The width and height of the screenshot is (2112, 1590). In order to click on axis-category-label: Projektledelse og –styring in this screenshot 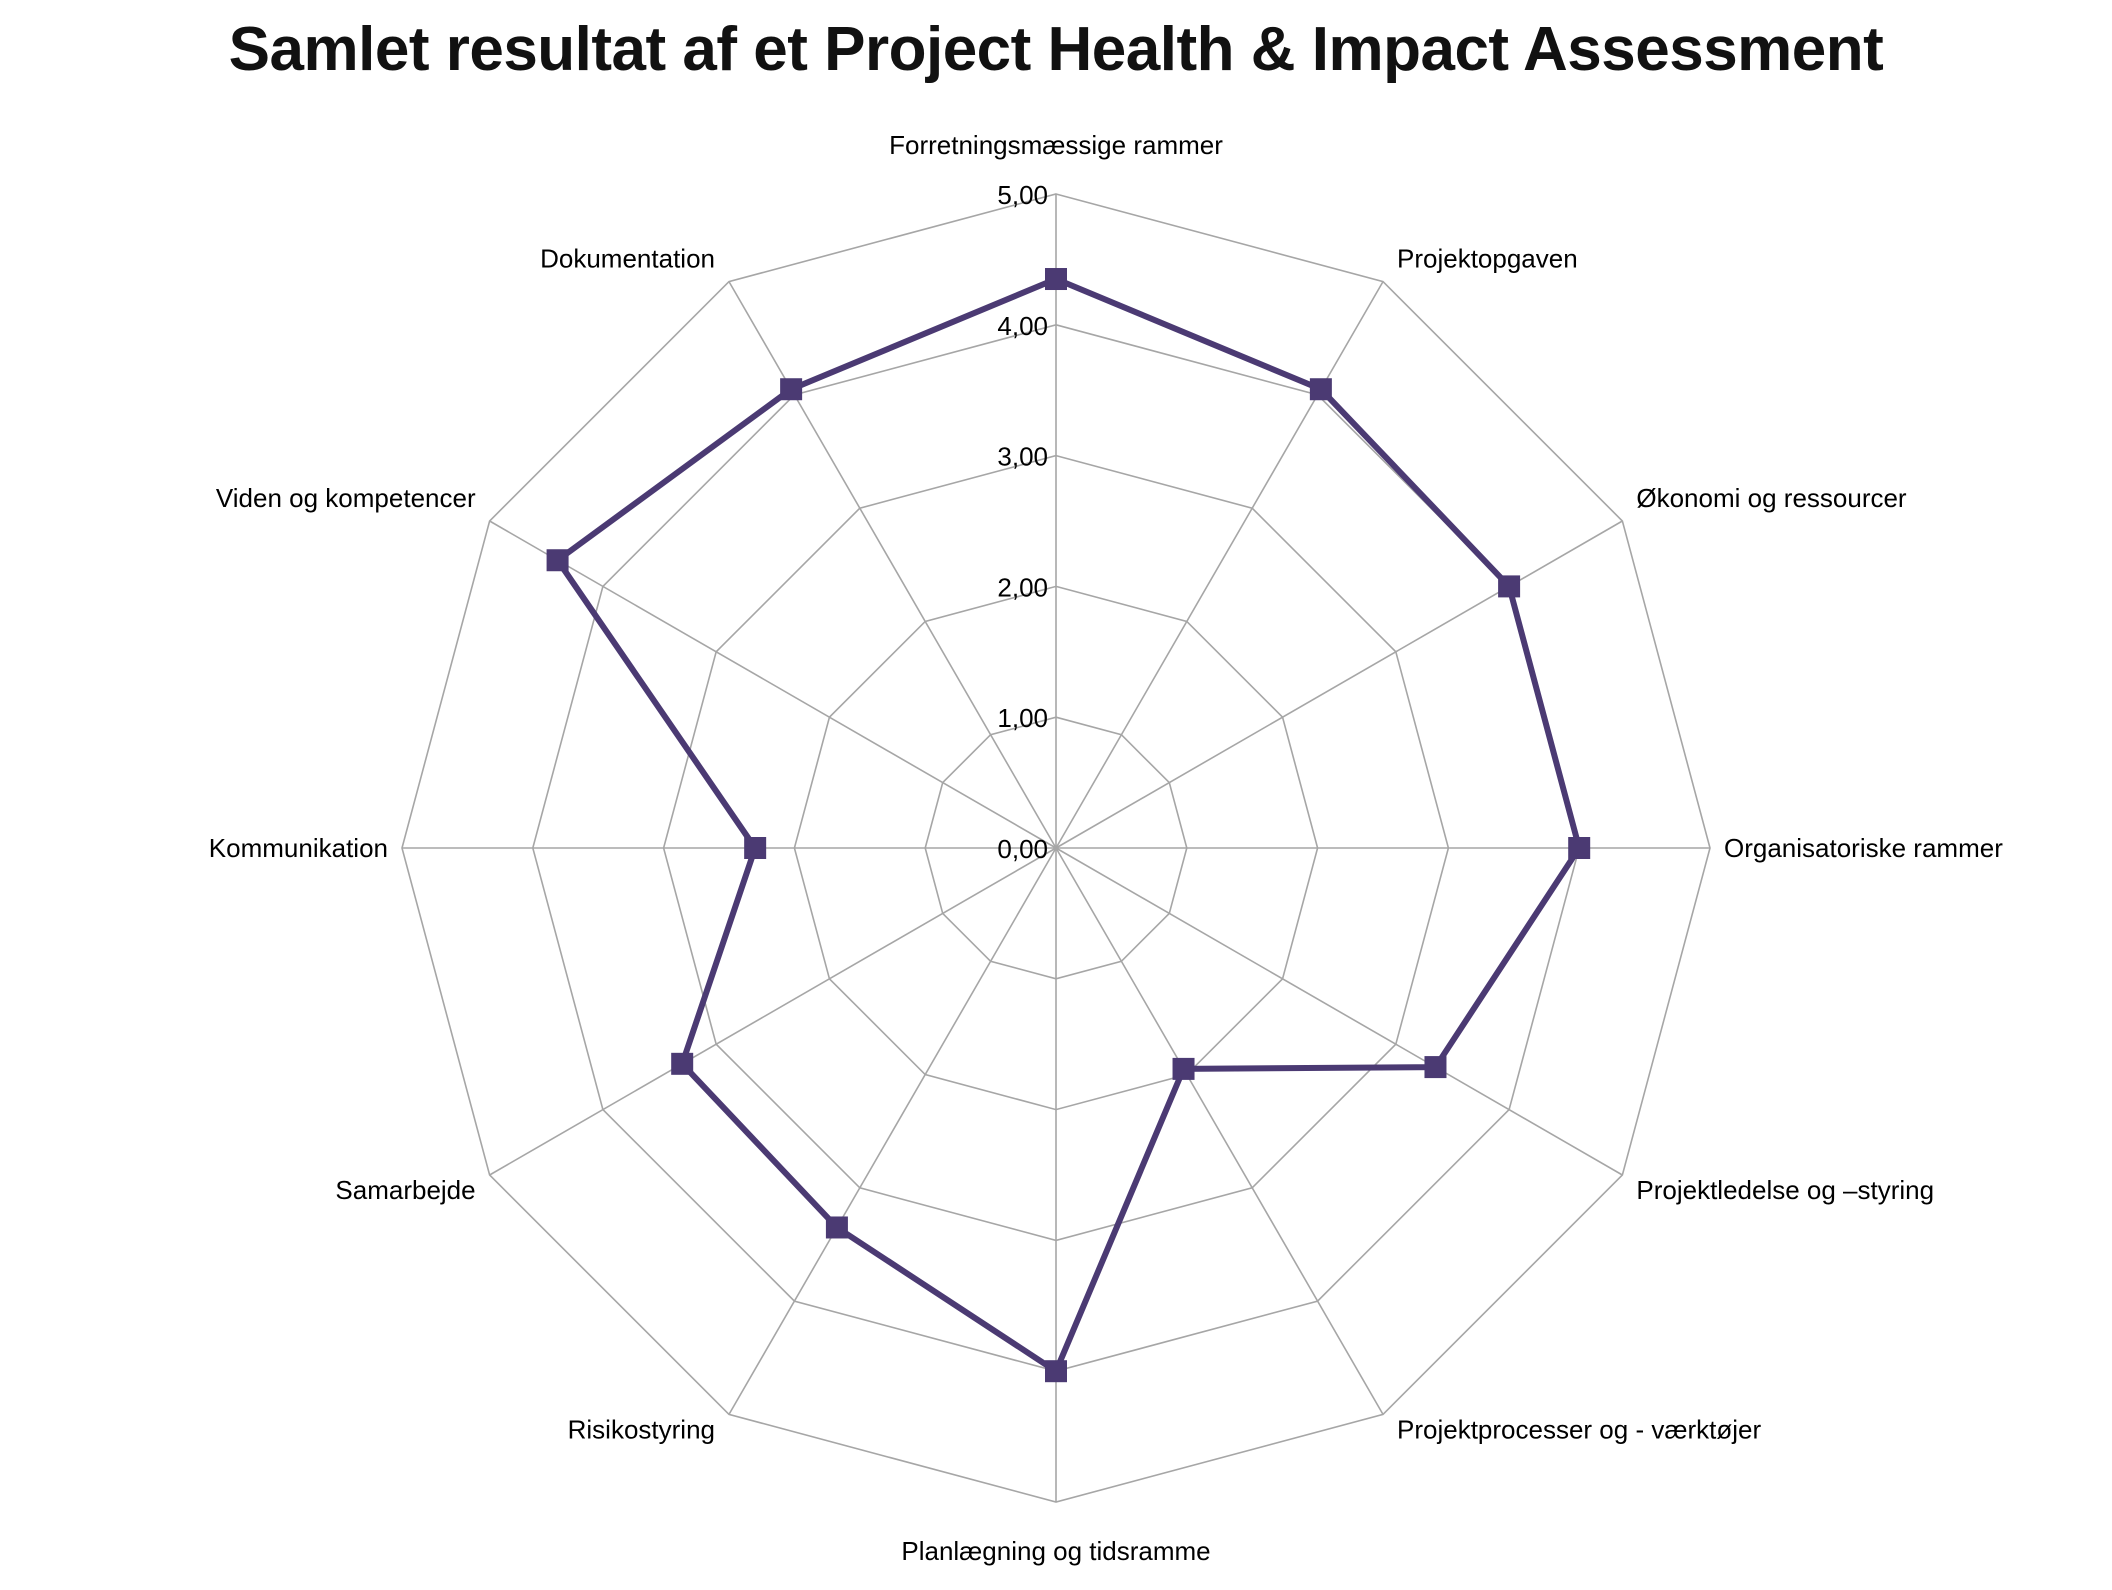, I will do `click(1785, 1190)`.